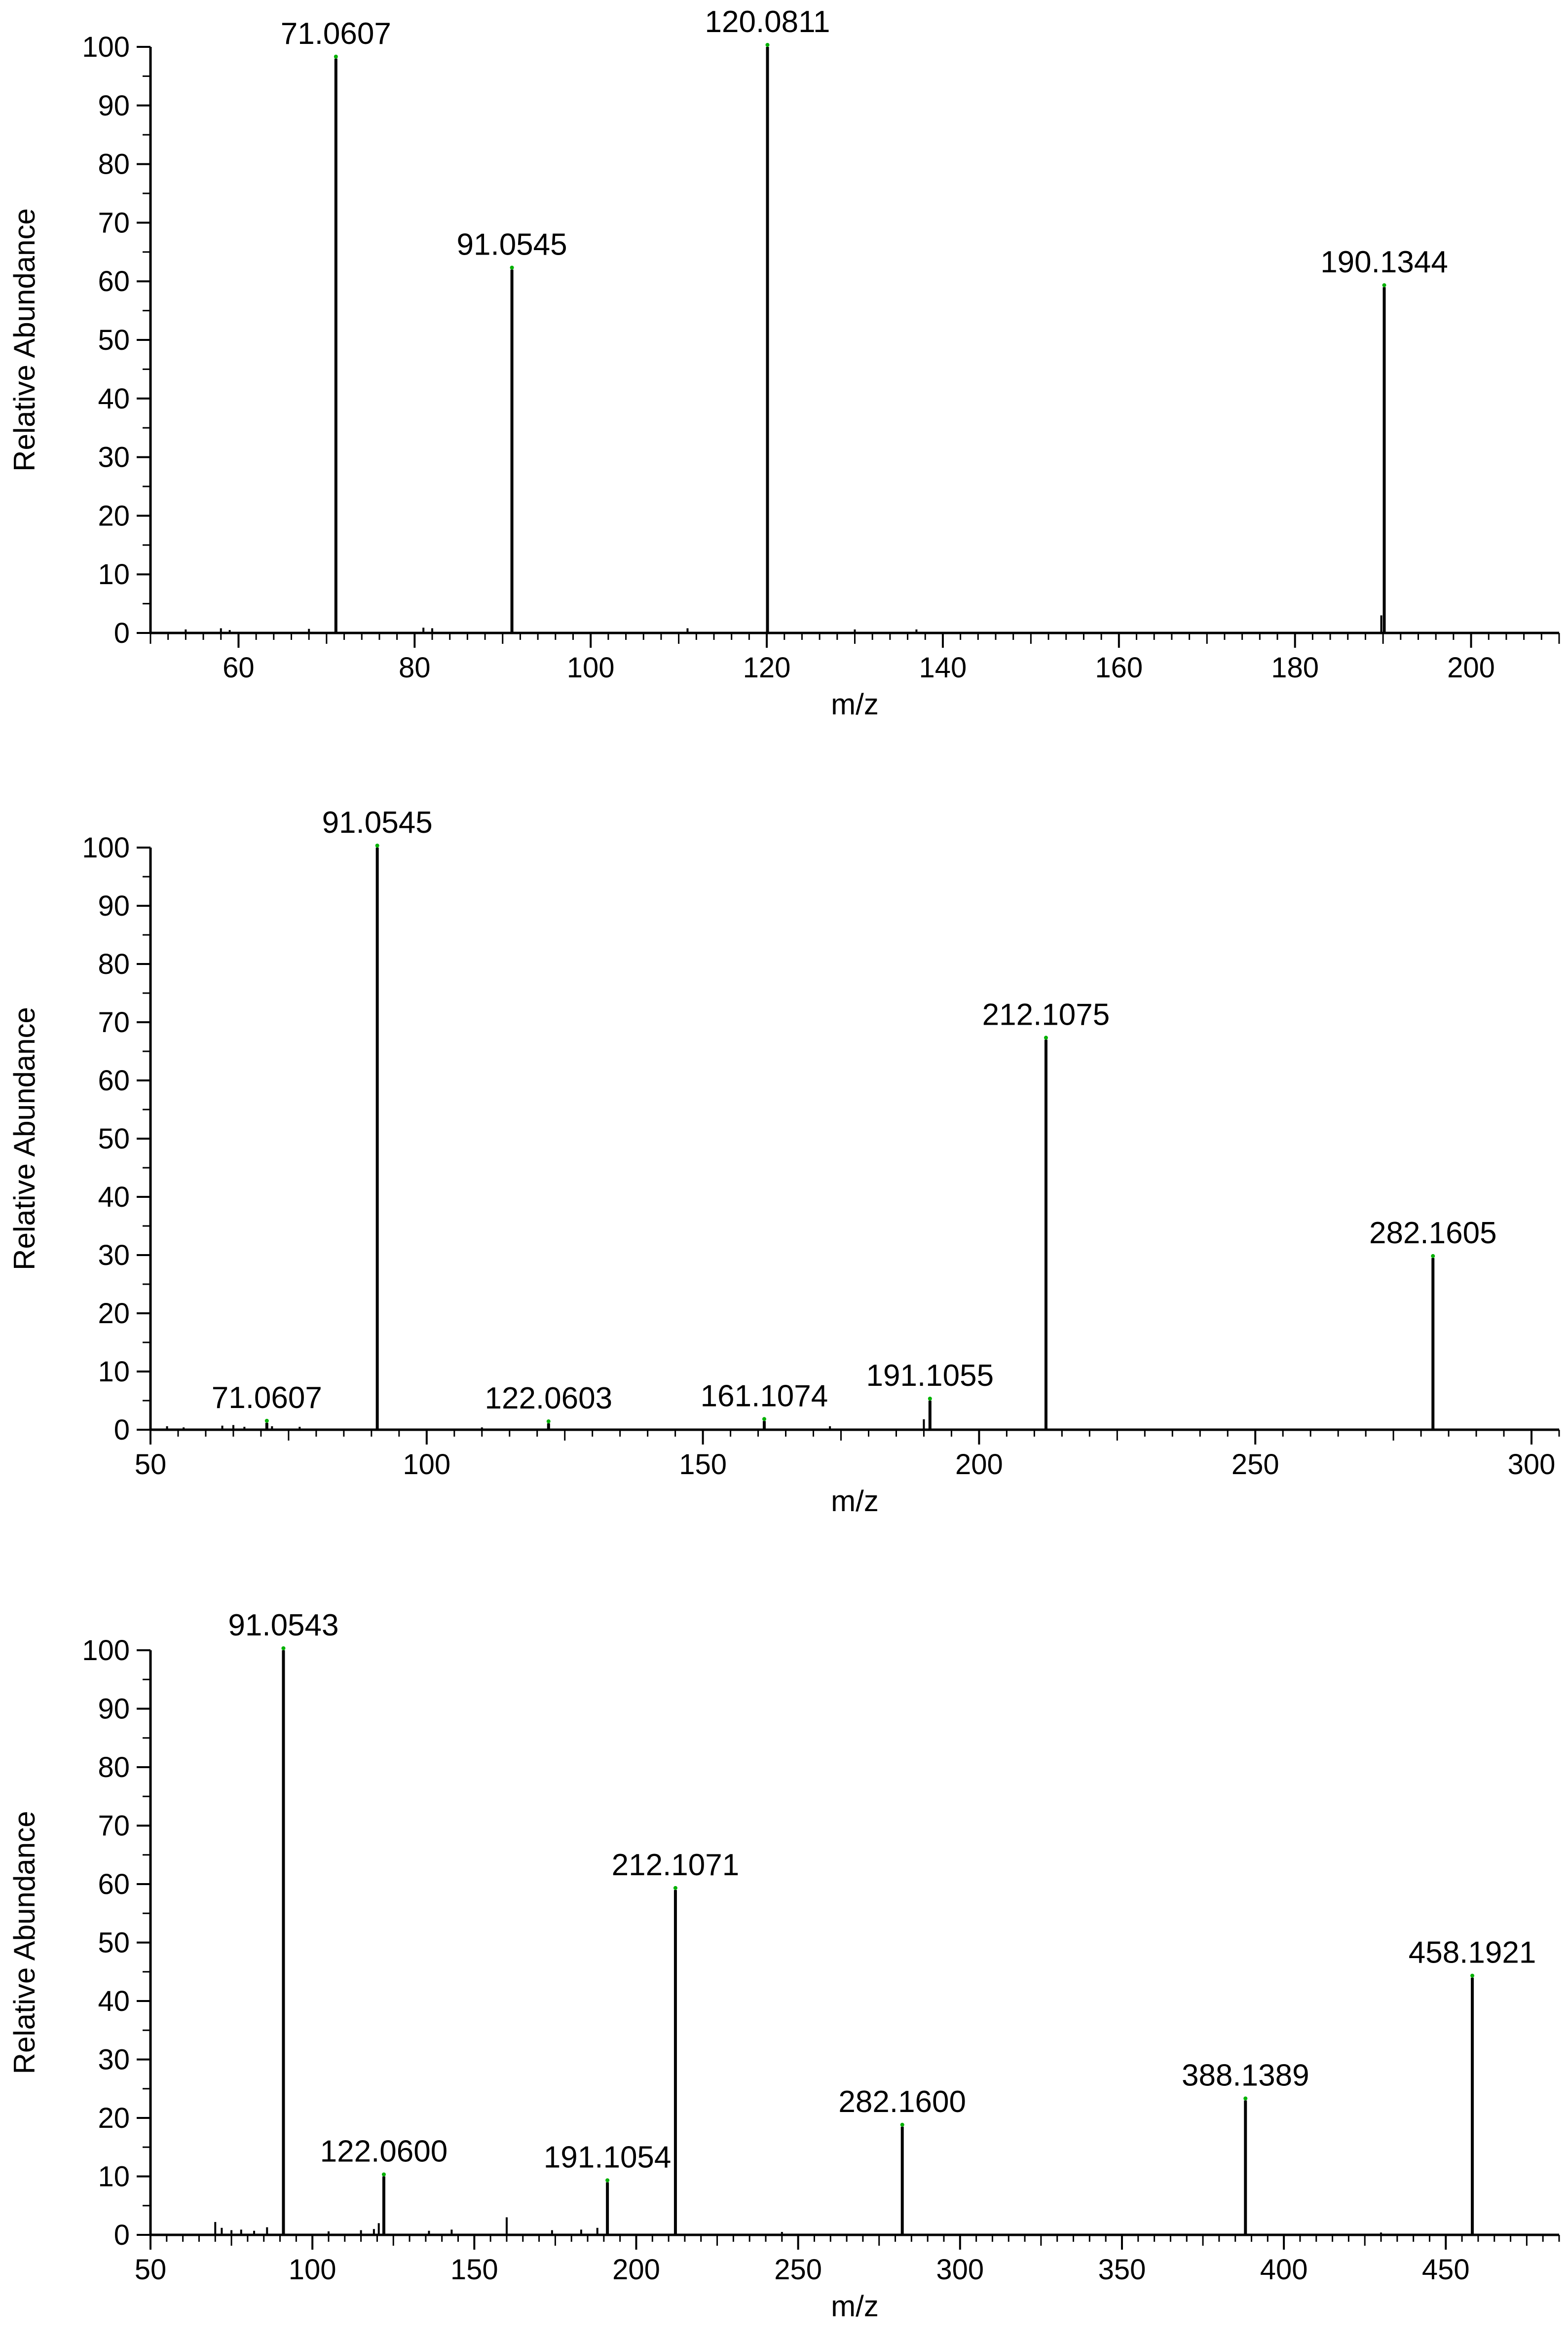 The width and height of the screenshot is (1568, 2336). Describe the element at coordinates (1046, 1015) in the screenshot. I see `peak-label: 212.1075` at that location.